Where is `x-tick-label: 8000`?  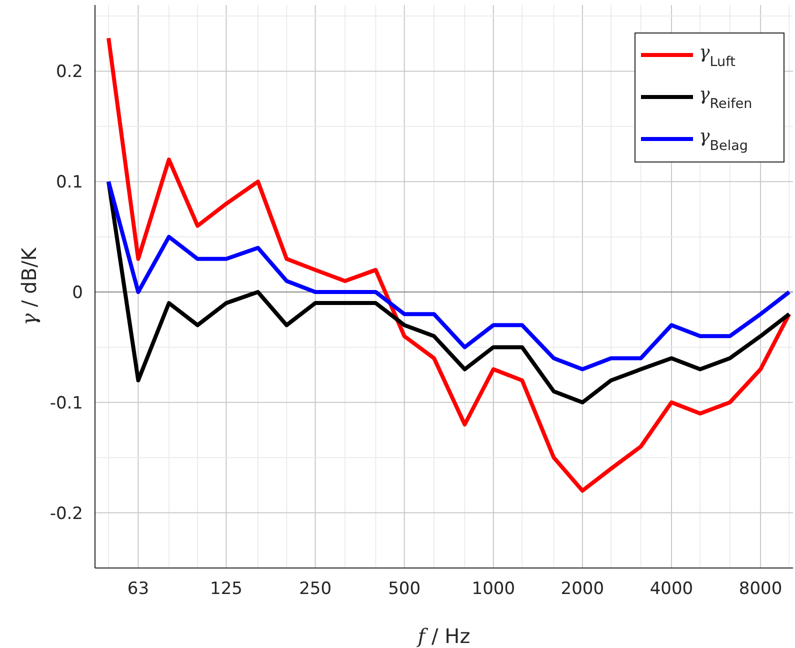 x-tick-label: 8000 is located at coordinates (760, 589).